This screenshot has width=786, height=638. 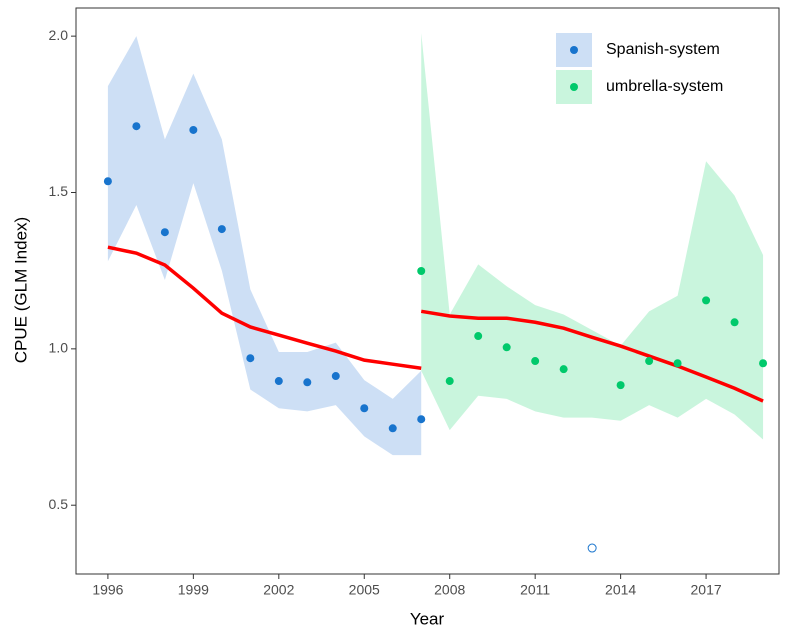 I want to click on y-tick-label: 0.5, so click(x=59, y=504).